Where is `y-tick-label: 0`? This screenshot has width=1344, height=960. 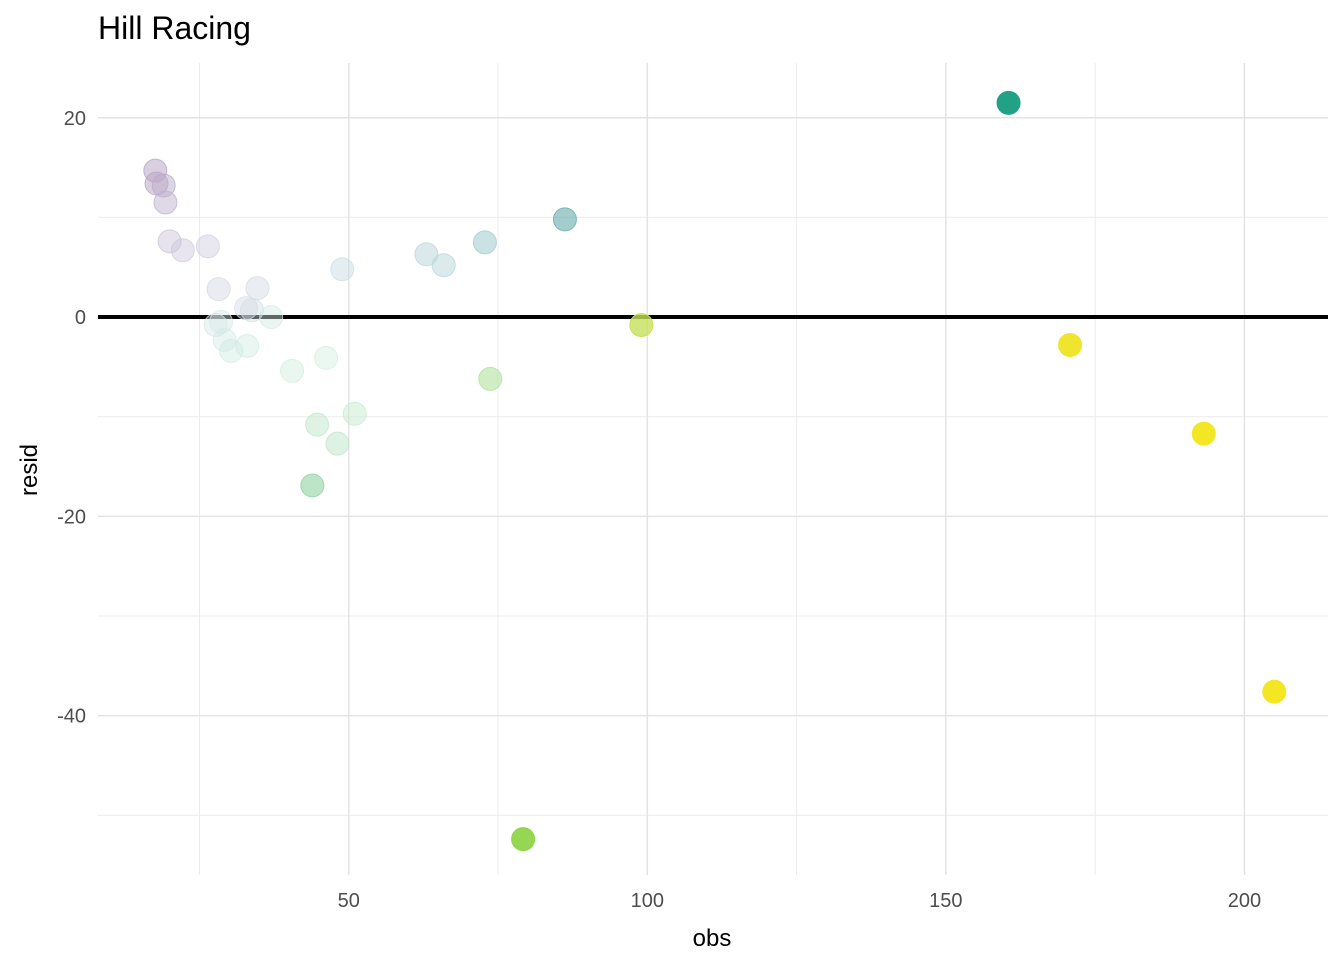 y-tick-label: 0 is located at coordinates (80, 318).